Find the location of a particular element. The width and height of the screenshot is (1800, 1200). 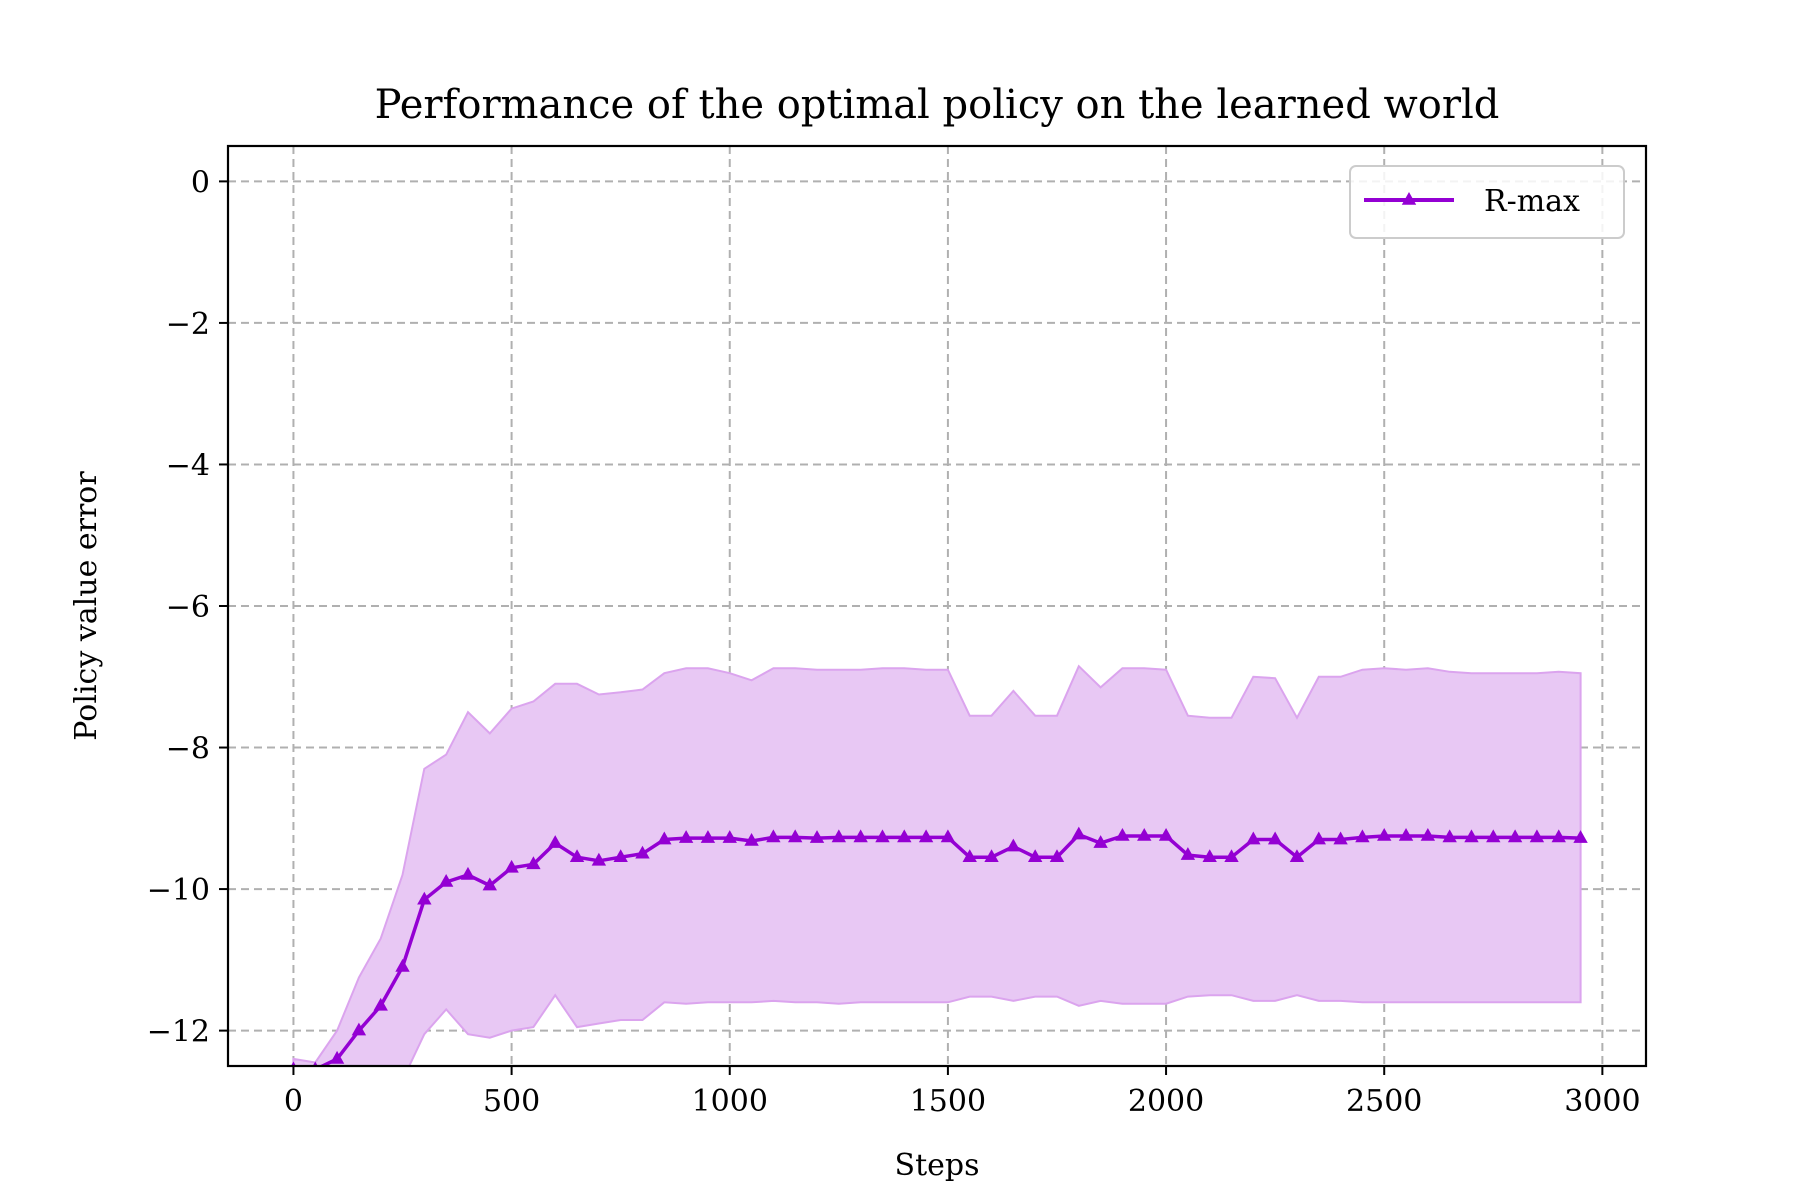

x-tick-label: 3000 is located at coordinates (1602, 1101).